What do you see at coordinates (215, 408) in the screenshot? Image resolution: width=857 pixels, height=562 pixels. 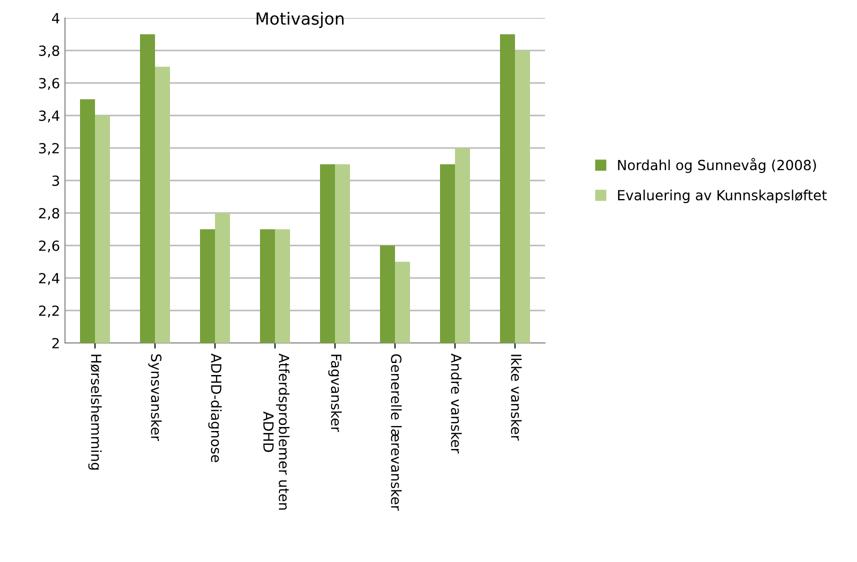 I see `x-tick-label: ADHD-diagnose` at bounding box center [215, 408].